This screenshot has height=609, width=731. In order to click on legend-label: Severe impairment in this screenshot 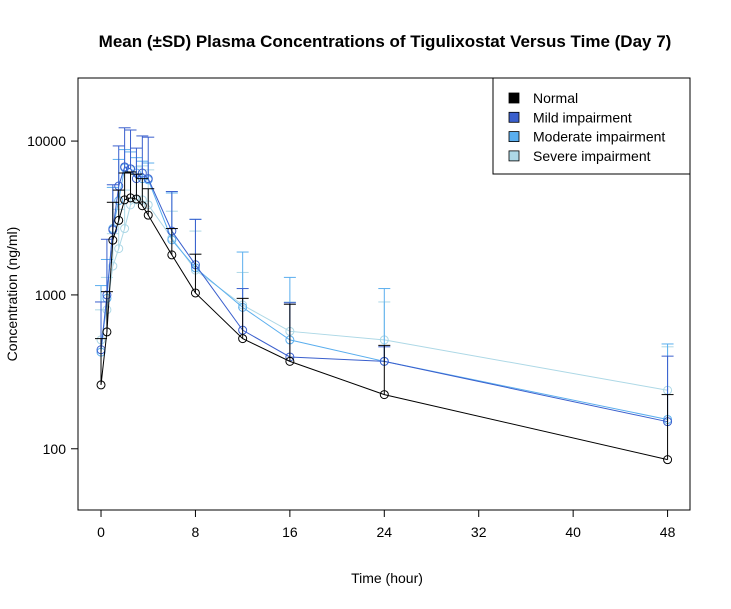, I will do `click(592, 156)`.